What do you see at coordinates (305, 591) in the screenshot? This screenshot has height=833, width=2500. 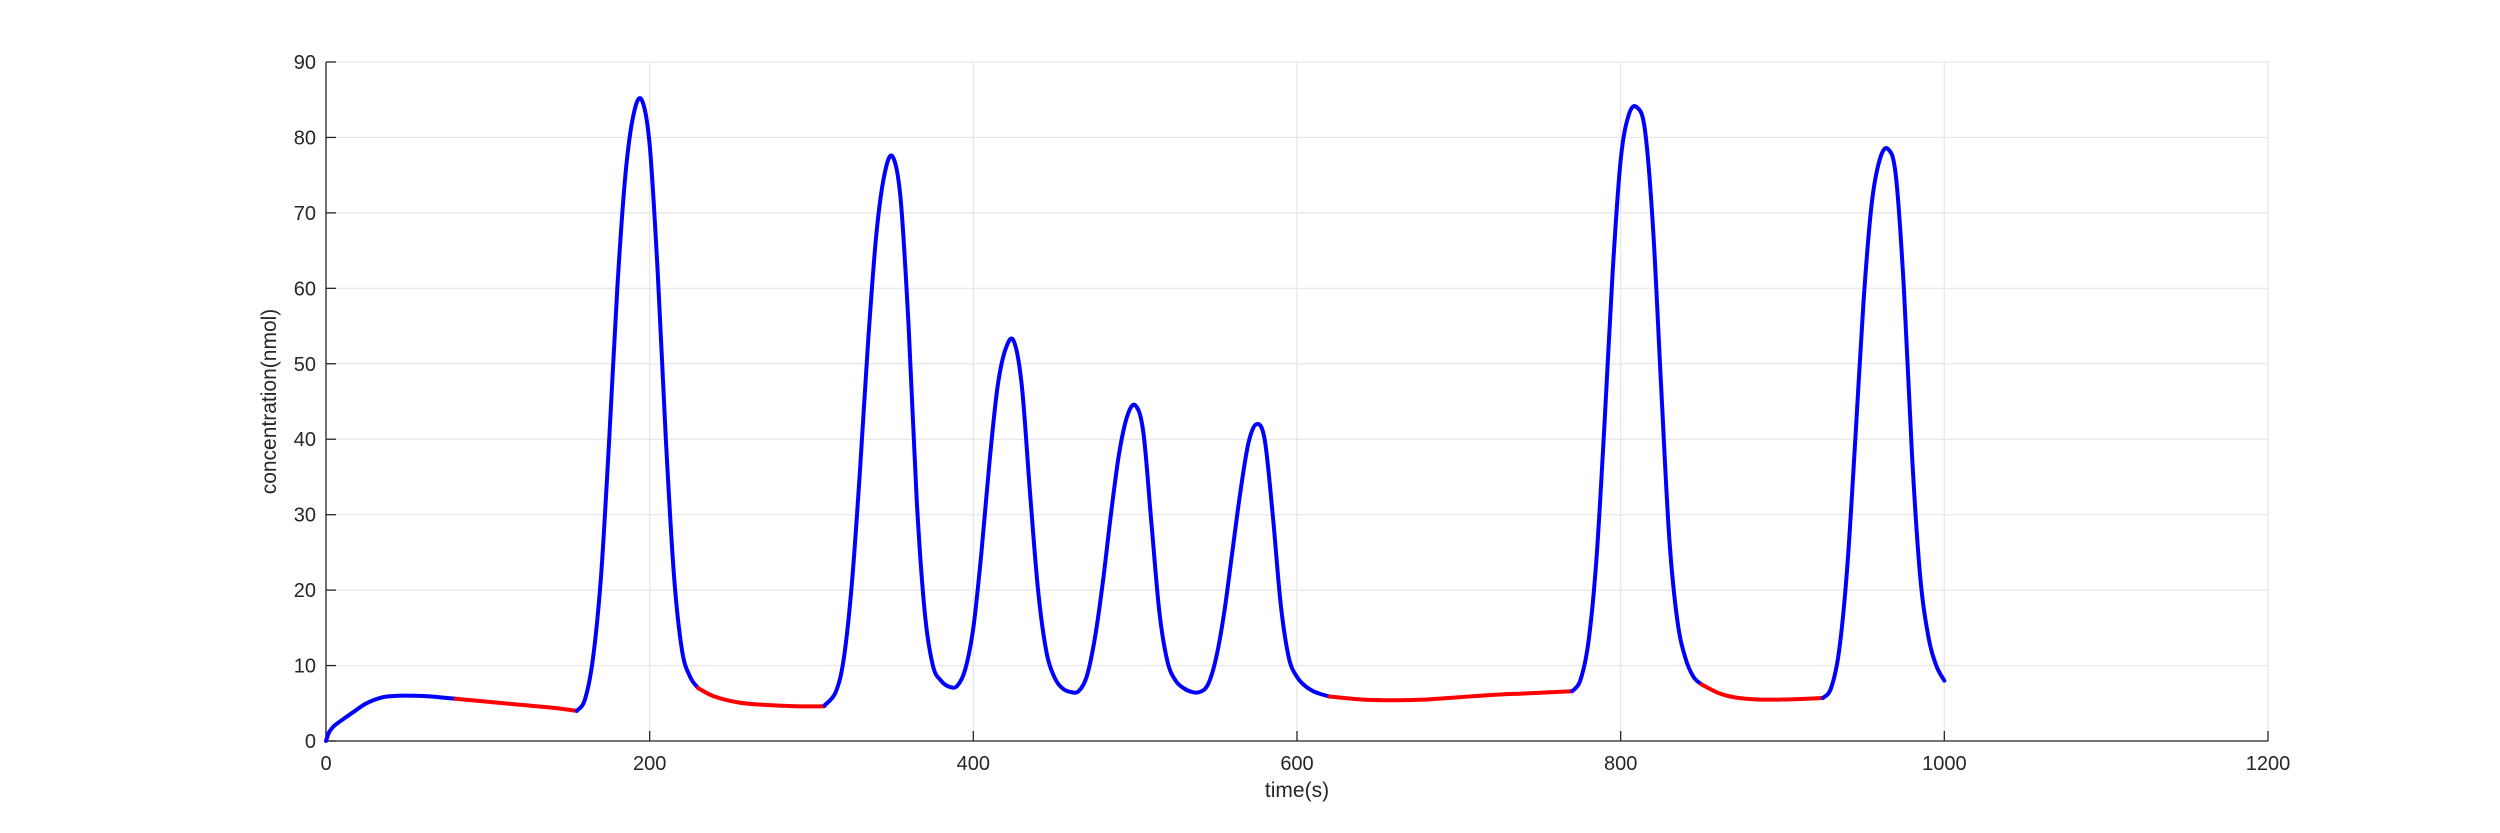 I see `y-tick-label: 20` at bounding box center [305, 591].